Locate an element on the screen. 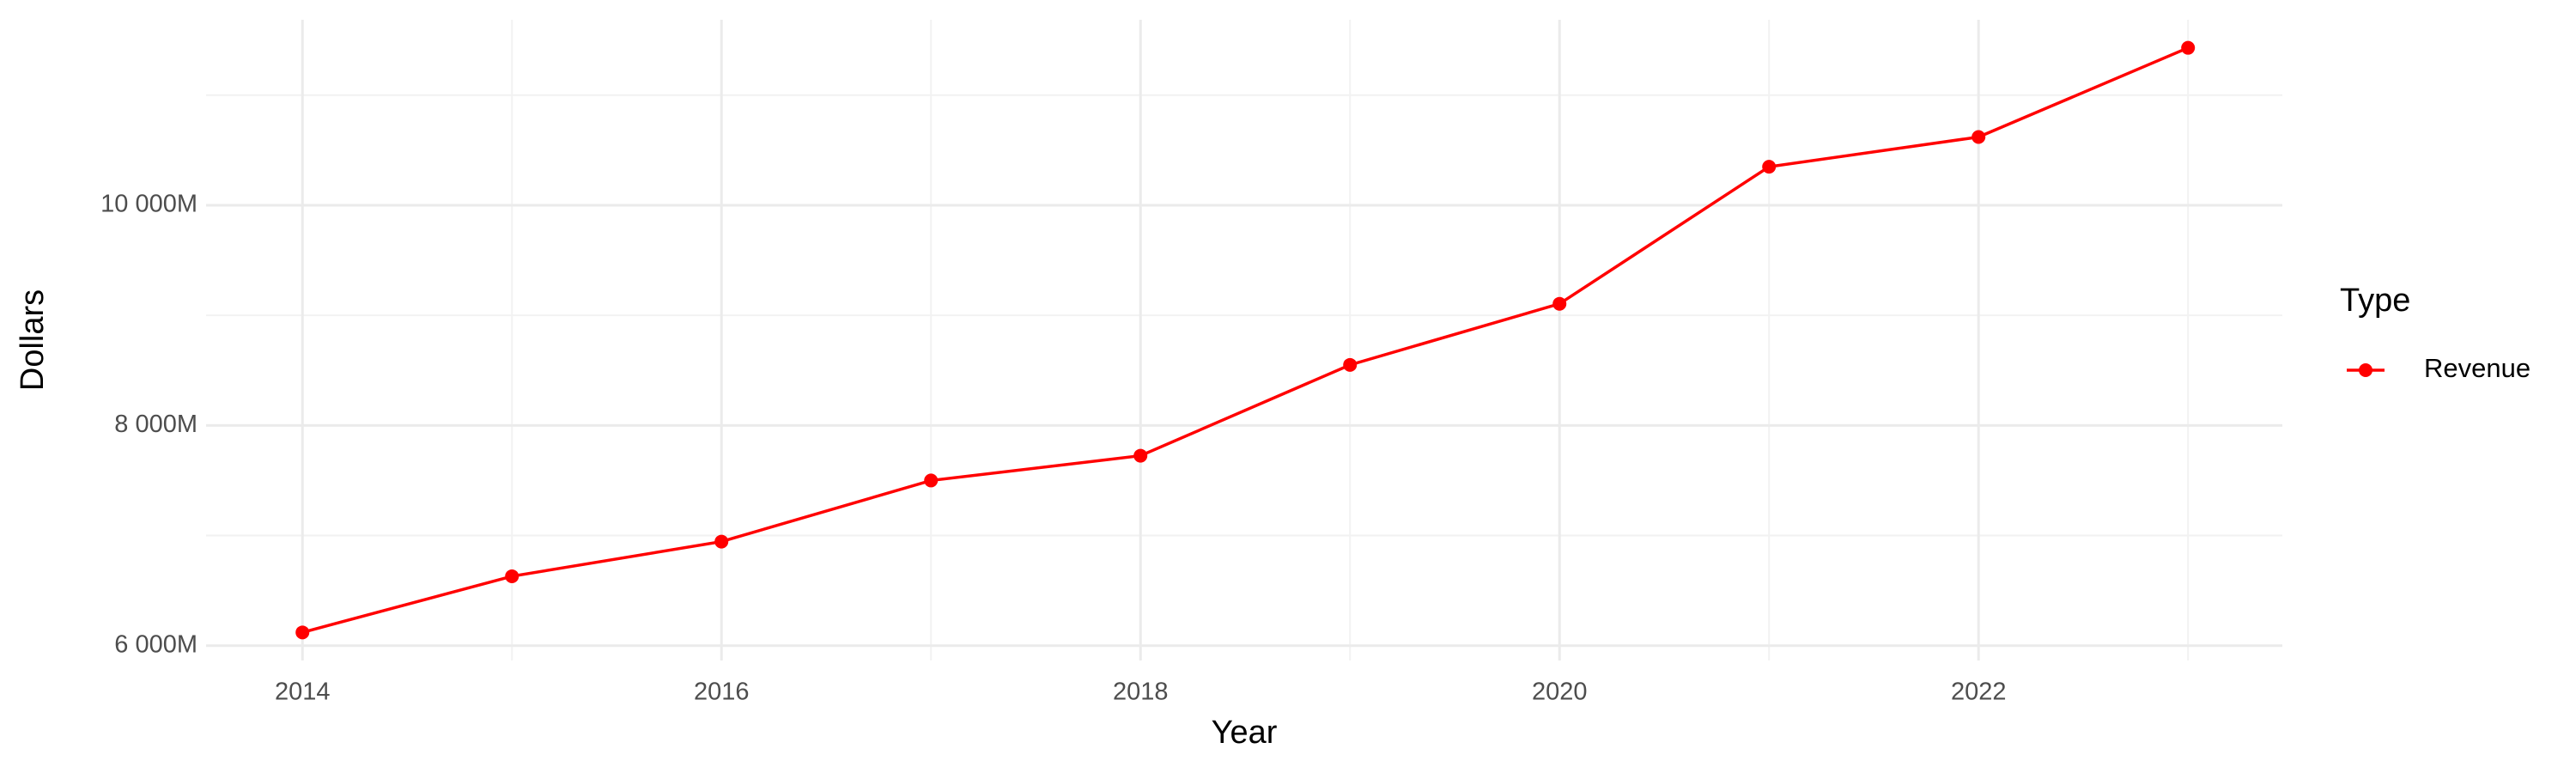 This screenshot has width=2576, height=773. y-tick-label: 6 000M is located at coordinates (155, 644).